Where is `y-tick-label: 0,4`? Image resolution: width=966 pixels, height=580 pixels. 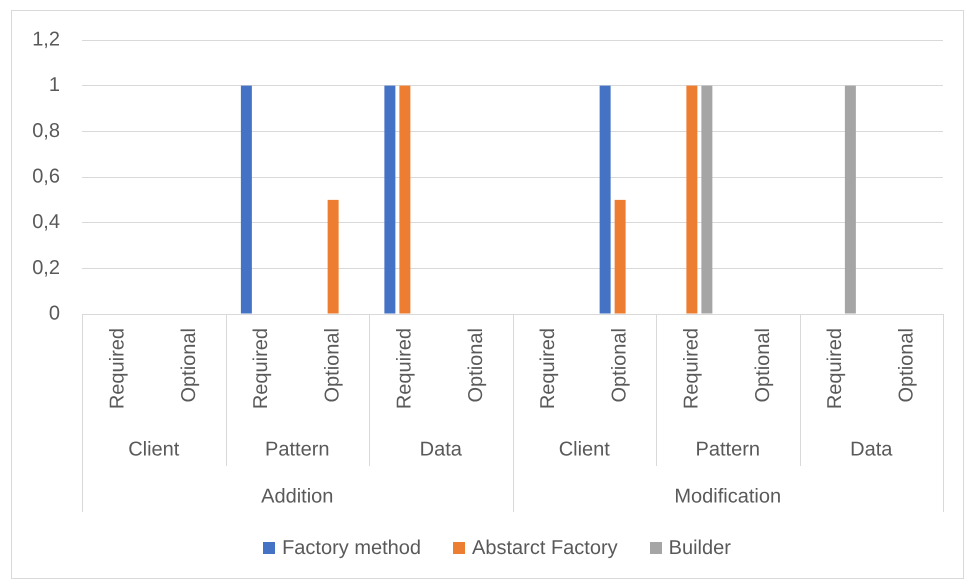
y-tick-label: 0,4 is located at coordinates (46, 222).